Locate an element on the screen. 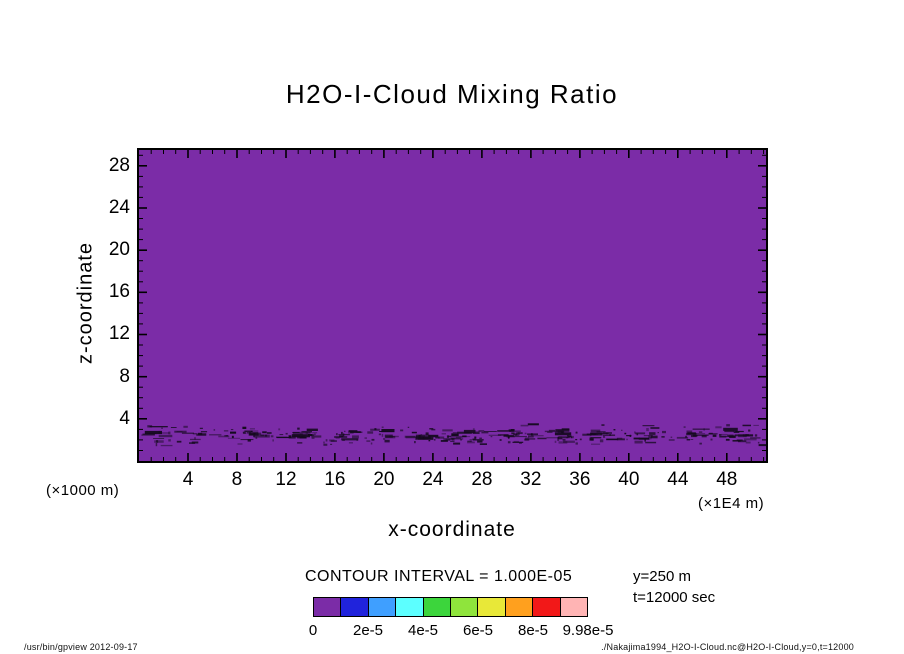 The width and height of the screenshot is (904, 654). y-tick-label: 8 is located at coordinates (124, 376).